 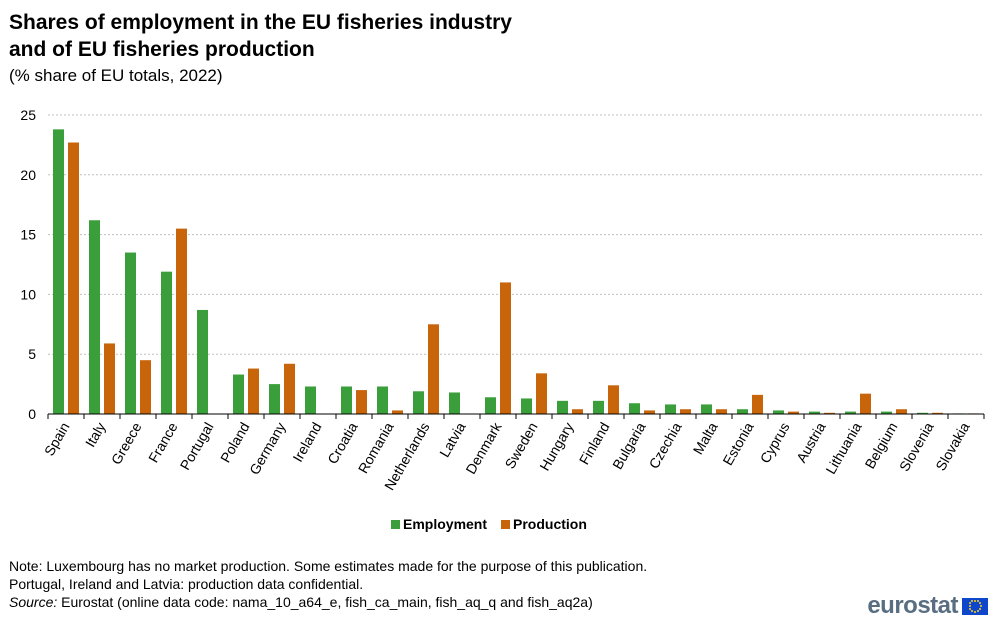 I want to click on bar-production-lithuania, so click(x=865, y=403).